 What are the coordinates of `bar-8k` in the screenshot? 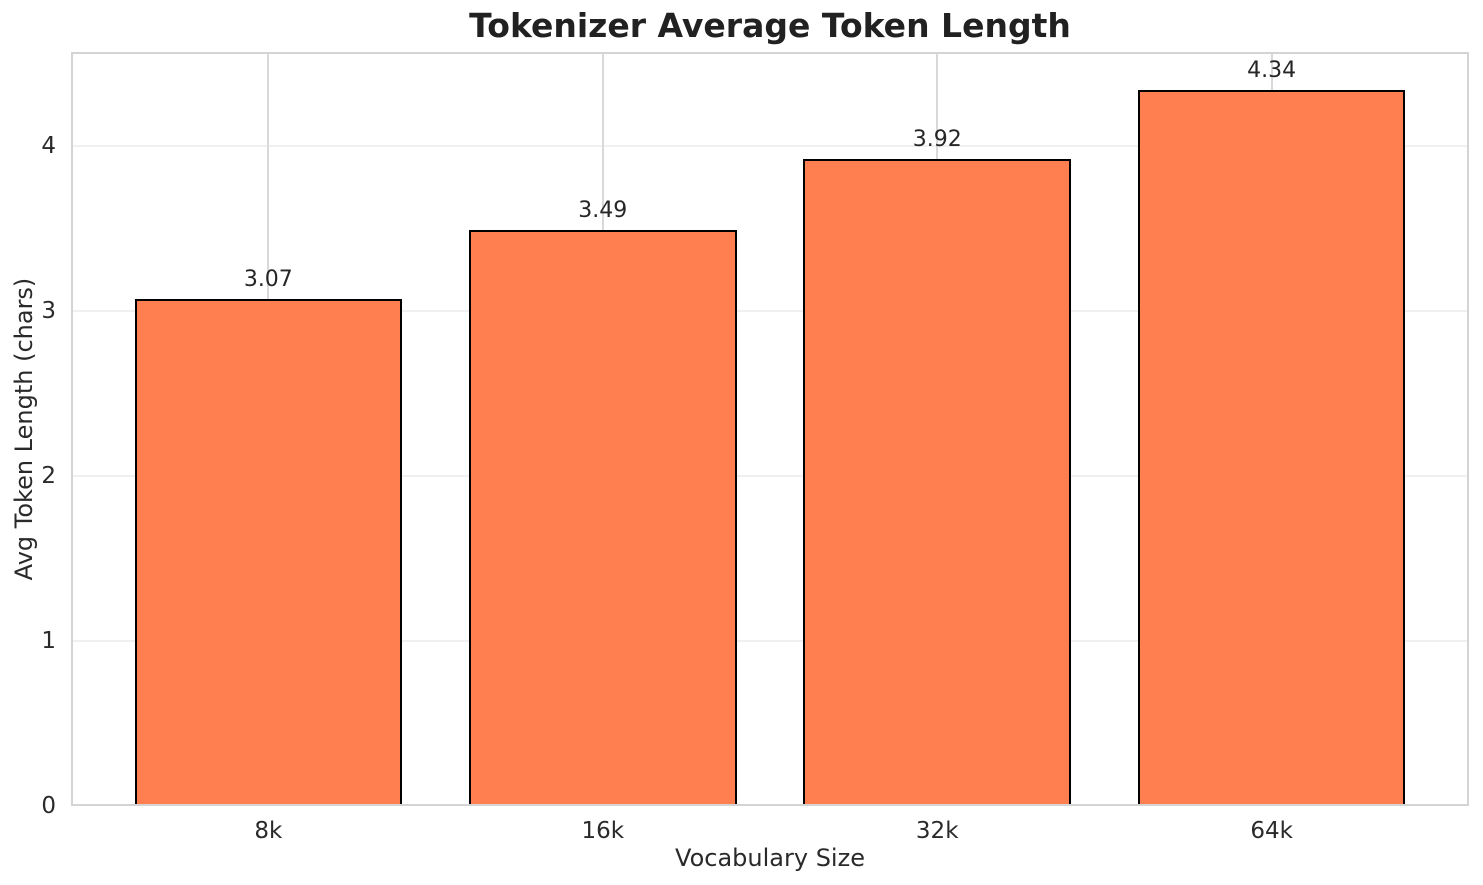 It's located at (268, 552).